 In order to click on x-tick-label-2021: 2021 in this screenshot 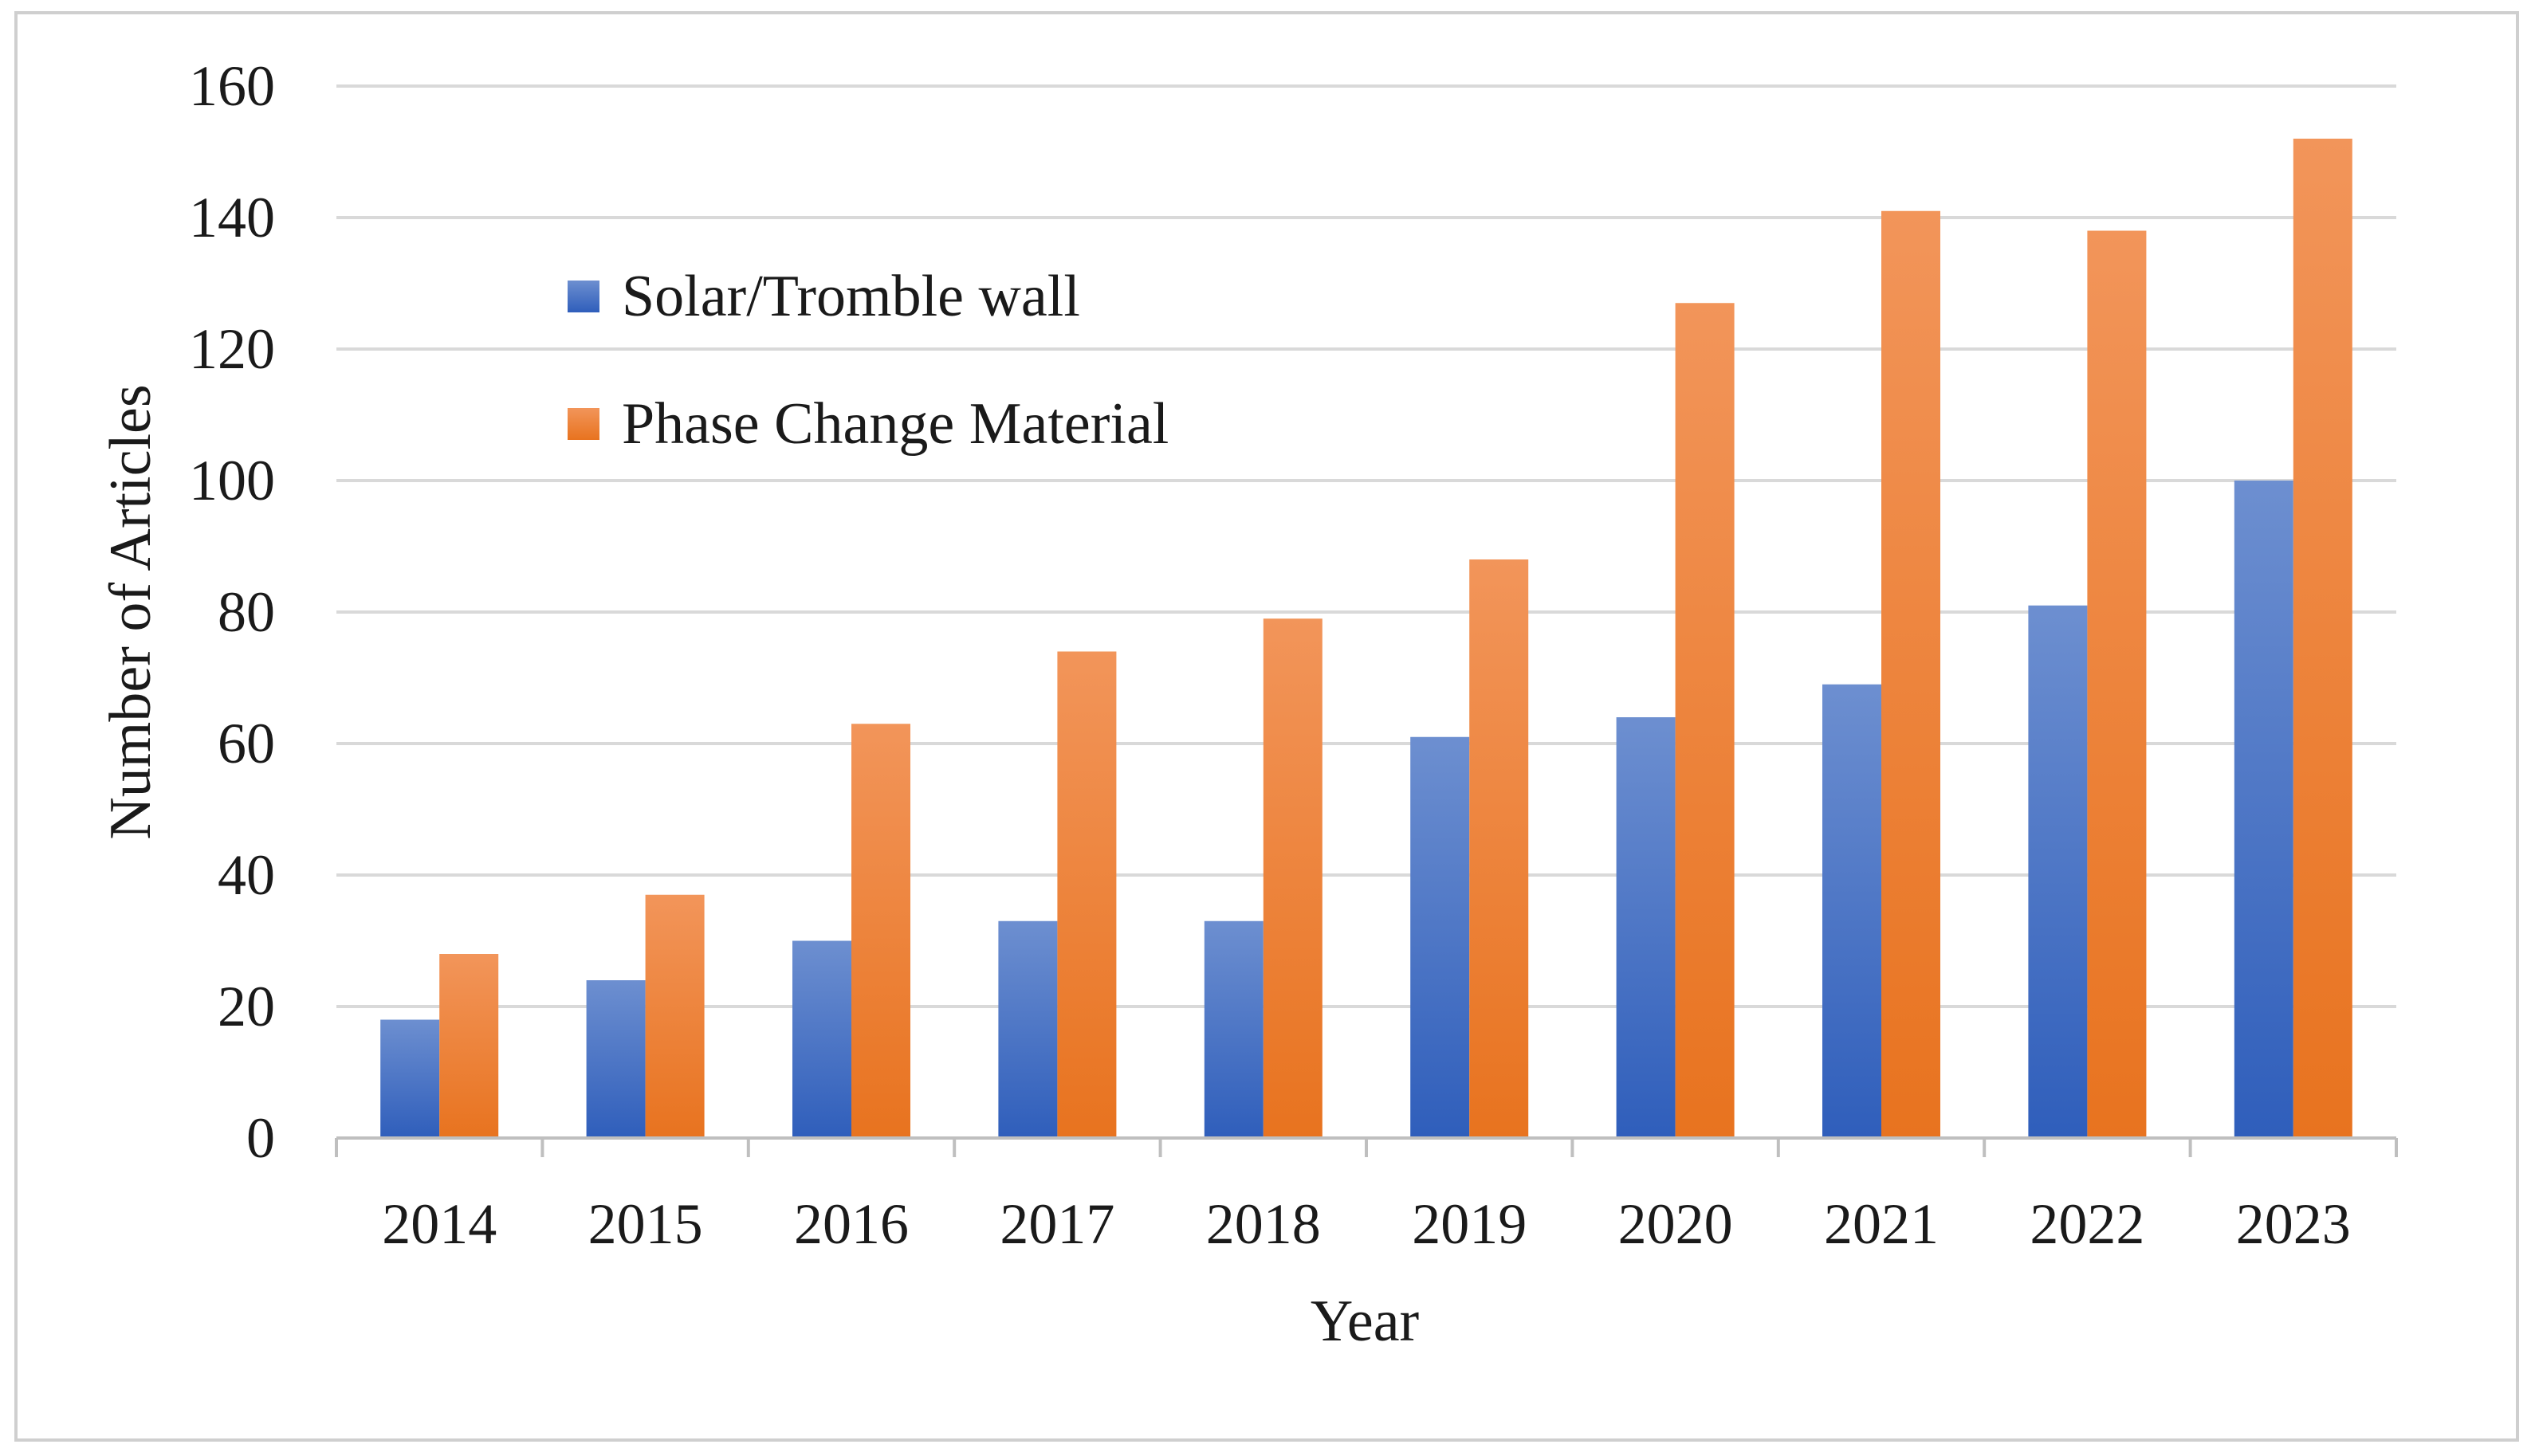, I will do `click(1881, 1224)`.